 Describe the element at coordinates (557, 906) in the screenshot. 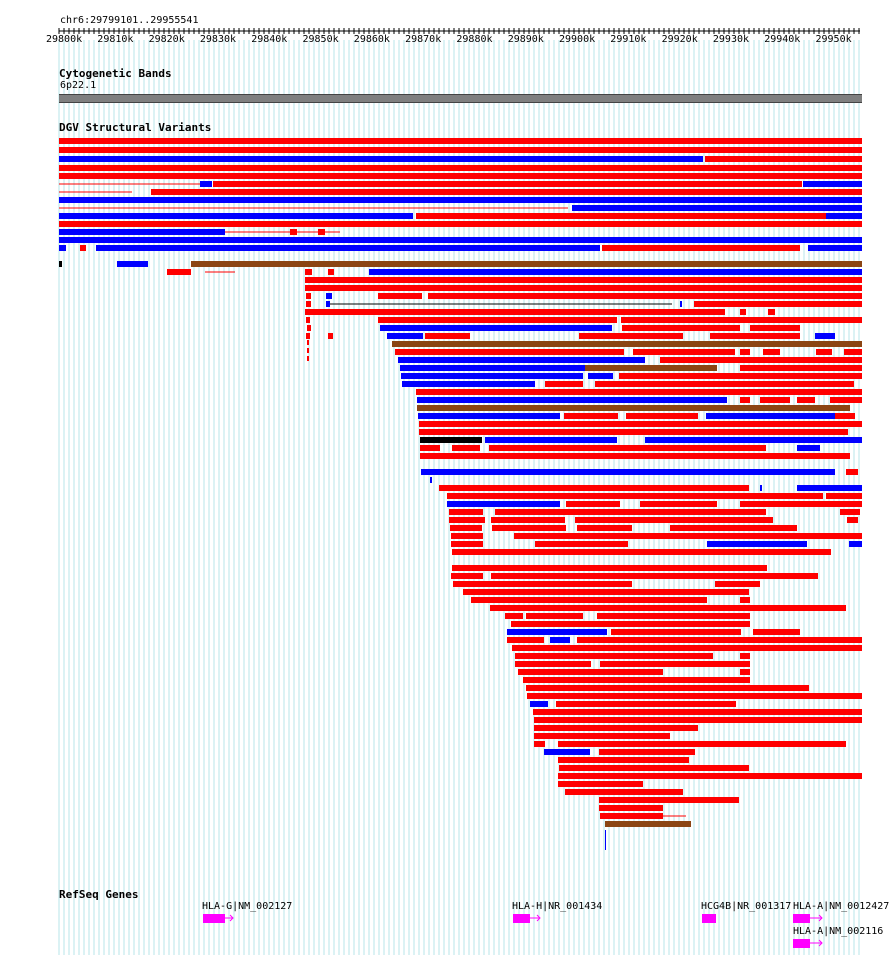

I see `gene-label-hla-h: HLA-H|NR_001434` at that location.